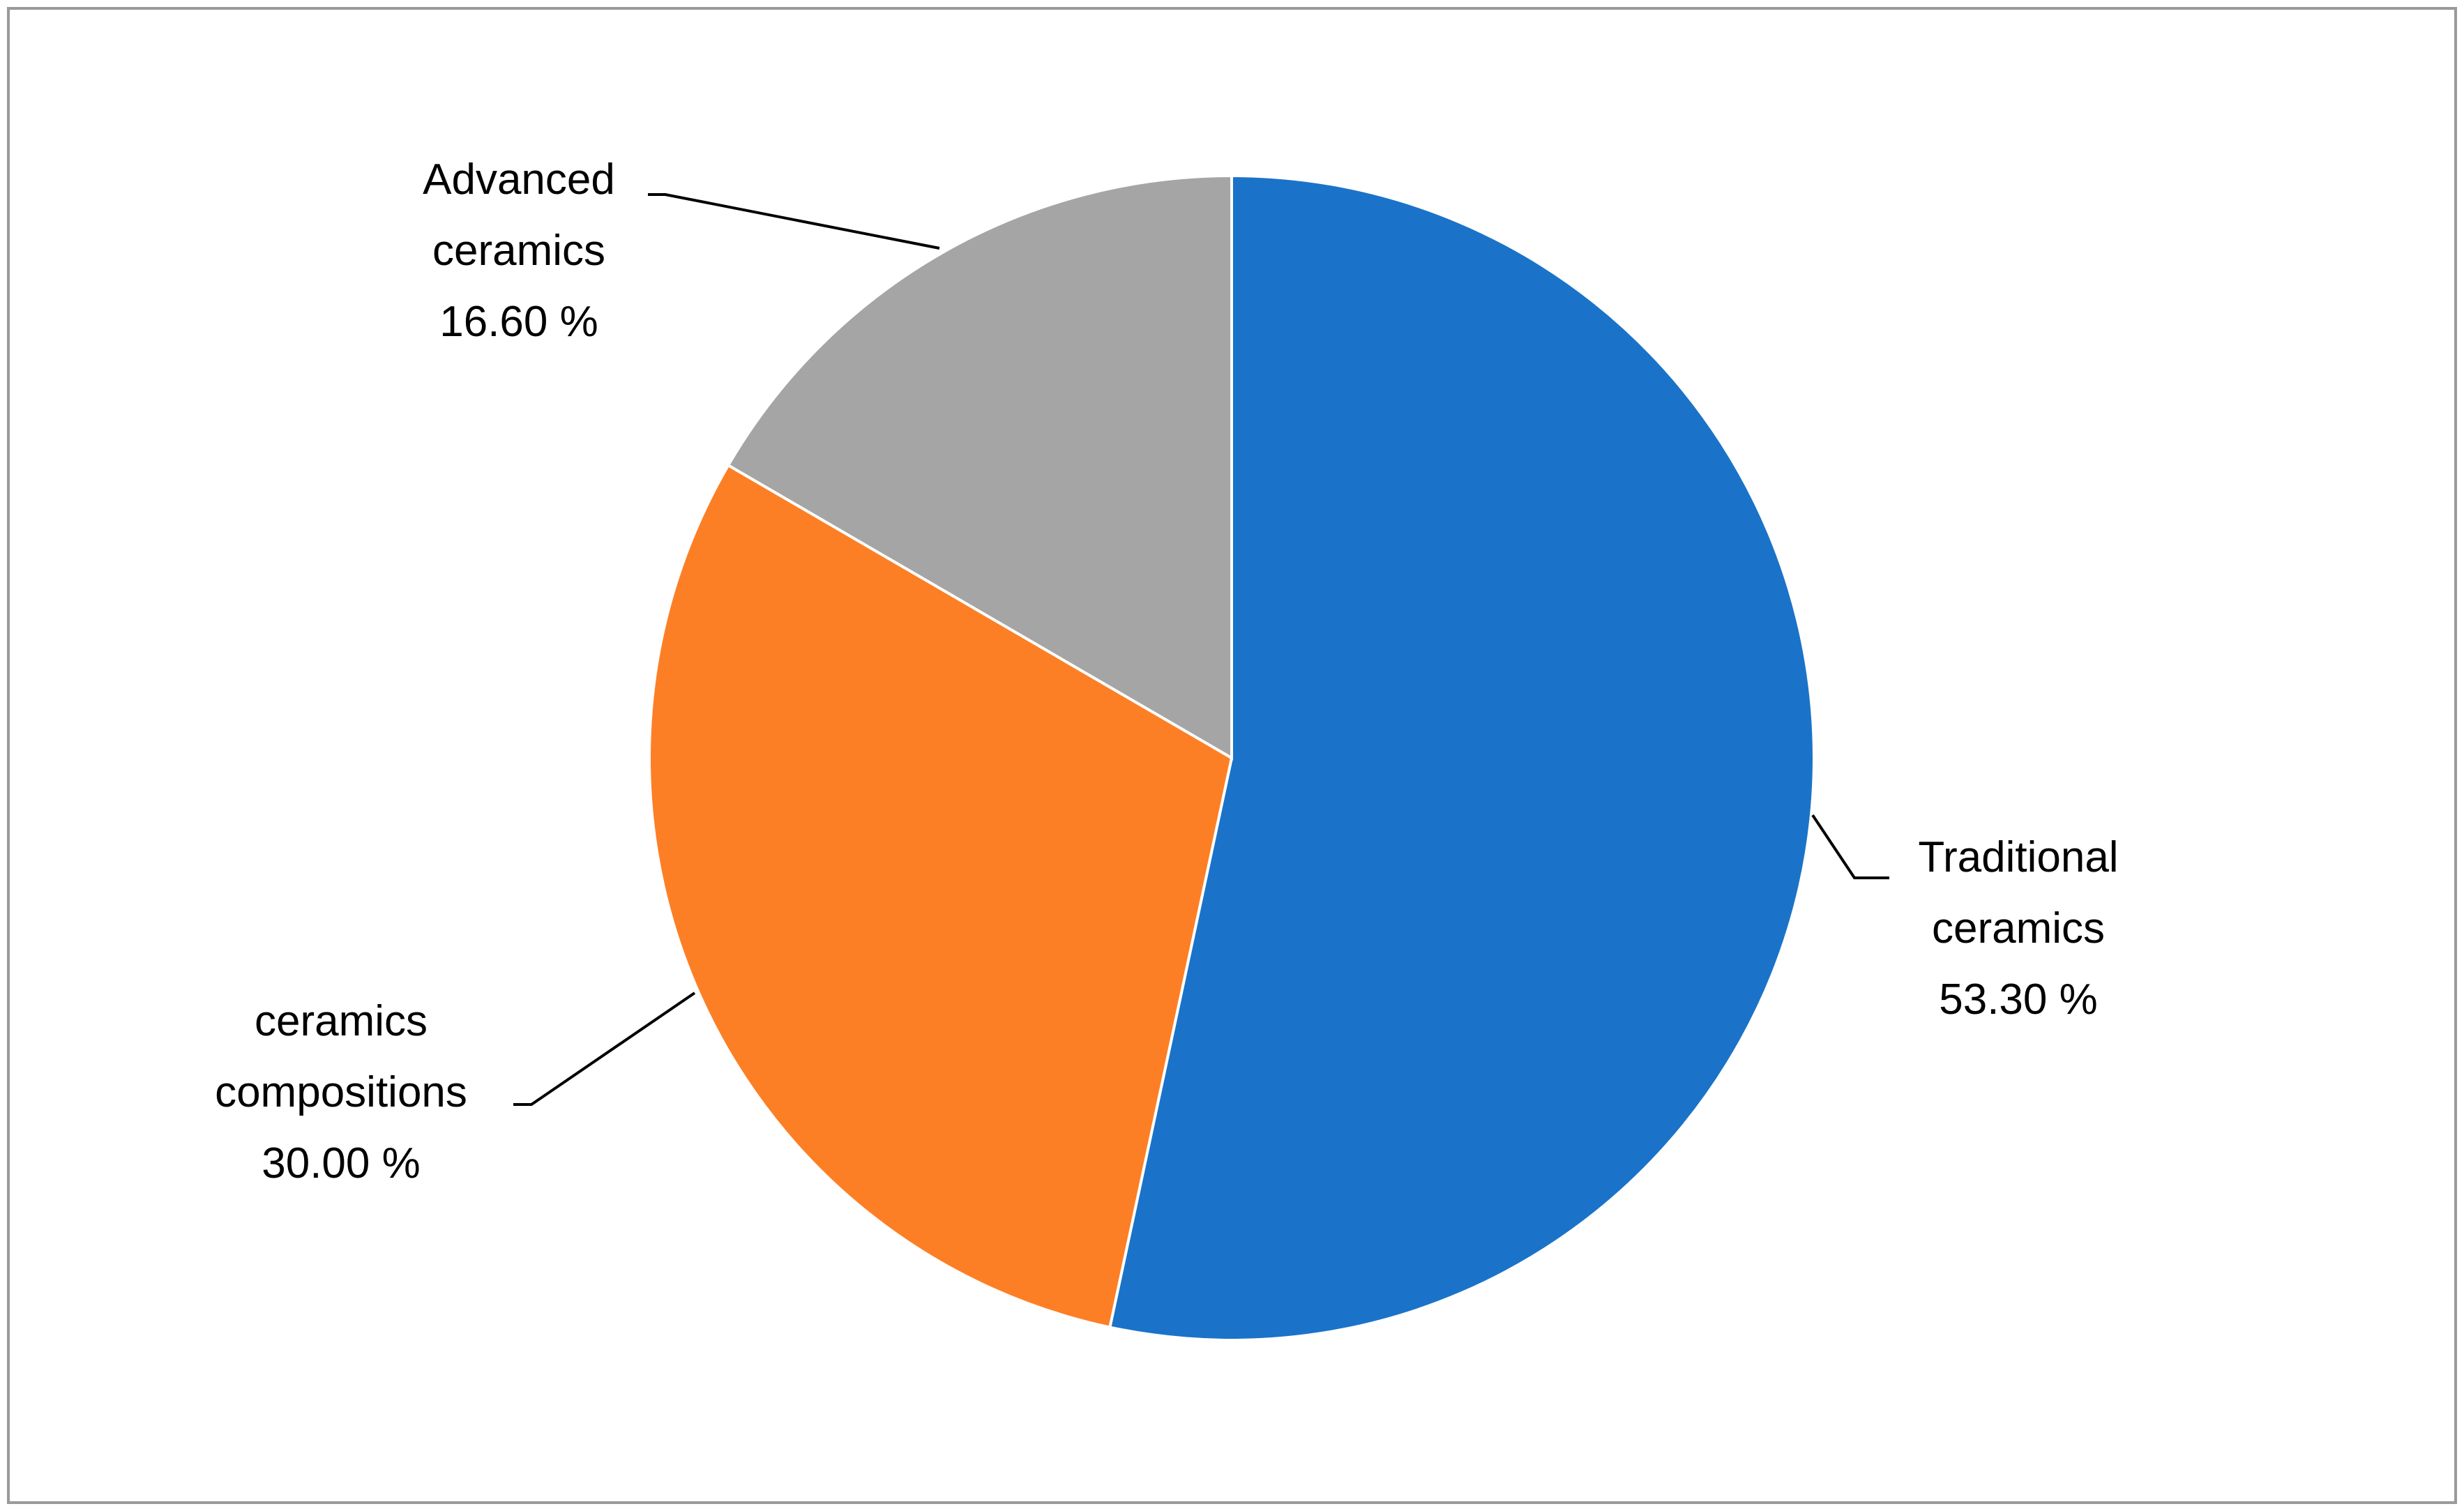 The width and height of the screenshot is (2464, 1511). What do you see at coordinates (1850, 846) in the screenshot?
I see `leader-line-traditional-ceramics` at bounding box center [1850, 846].